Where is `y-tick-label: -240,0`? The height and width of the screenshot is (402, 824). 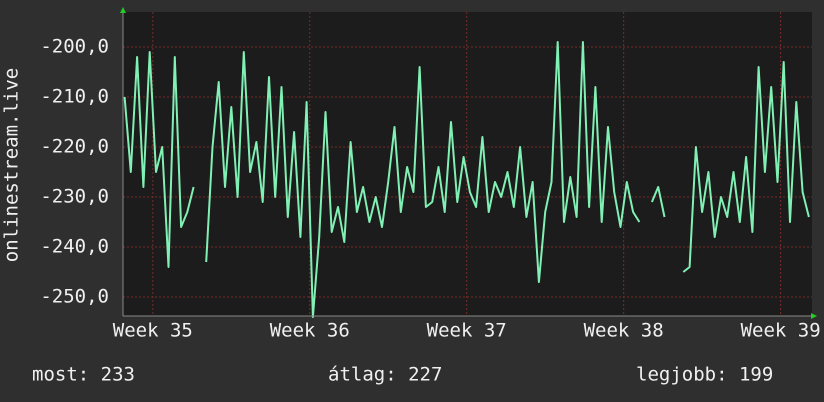
y-tick-label: -240,0 is located at coordinates (74, 247).